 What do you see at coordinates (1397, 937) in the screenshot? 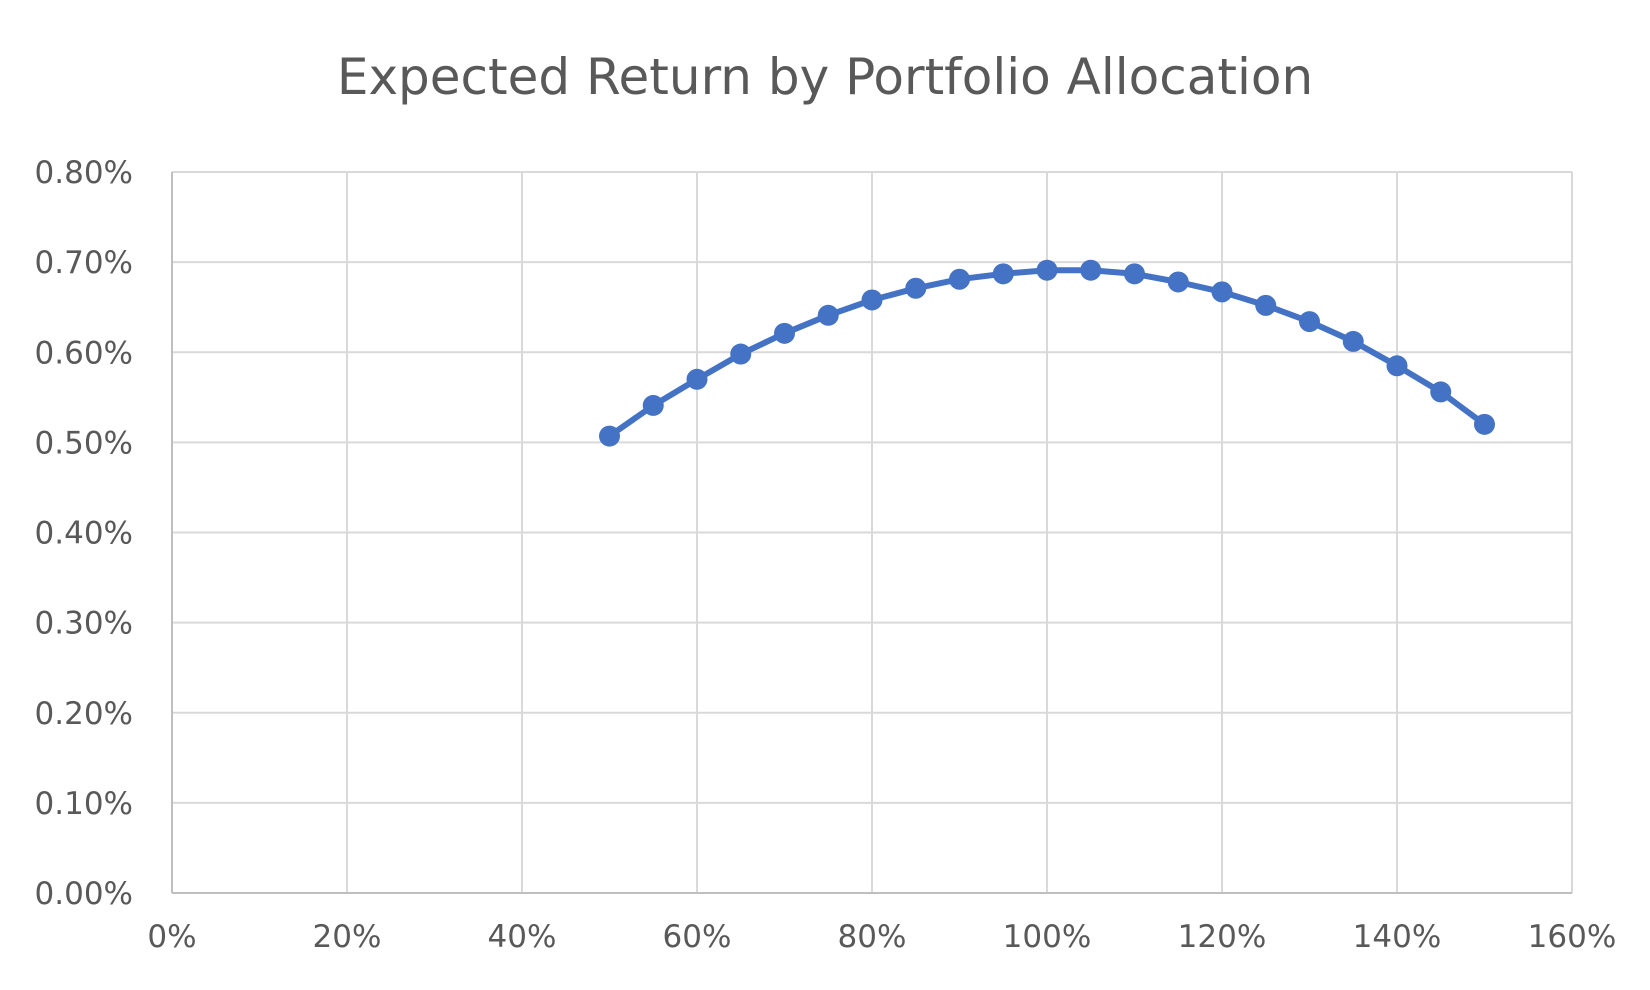
I see `x-tick-label: 140%` at bounding box center [1397, 937].